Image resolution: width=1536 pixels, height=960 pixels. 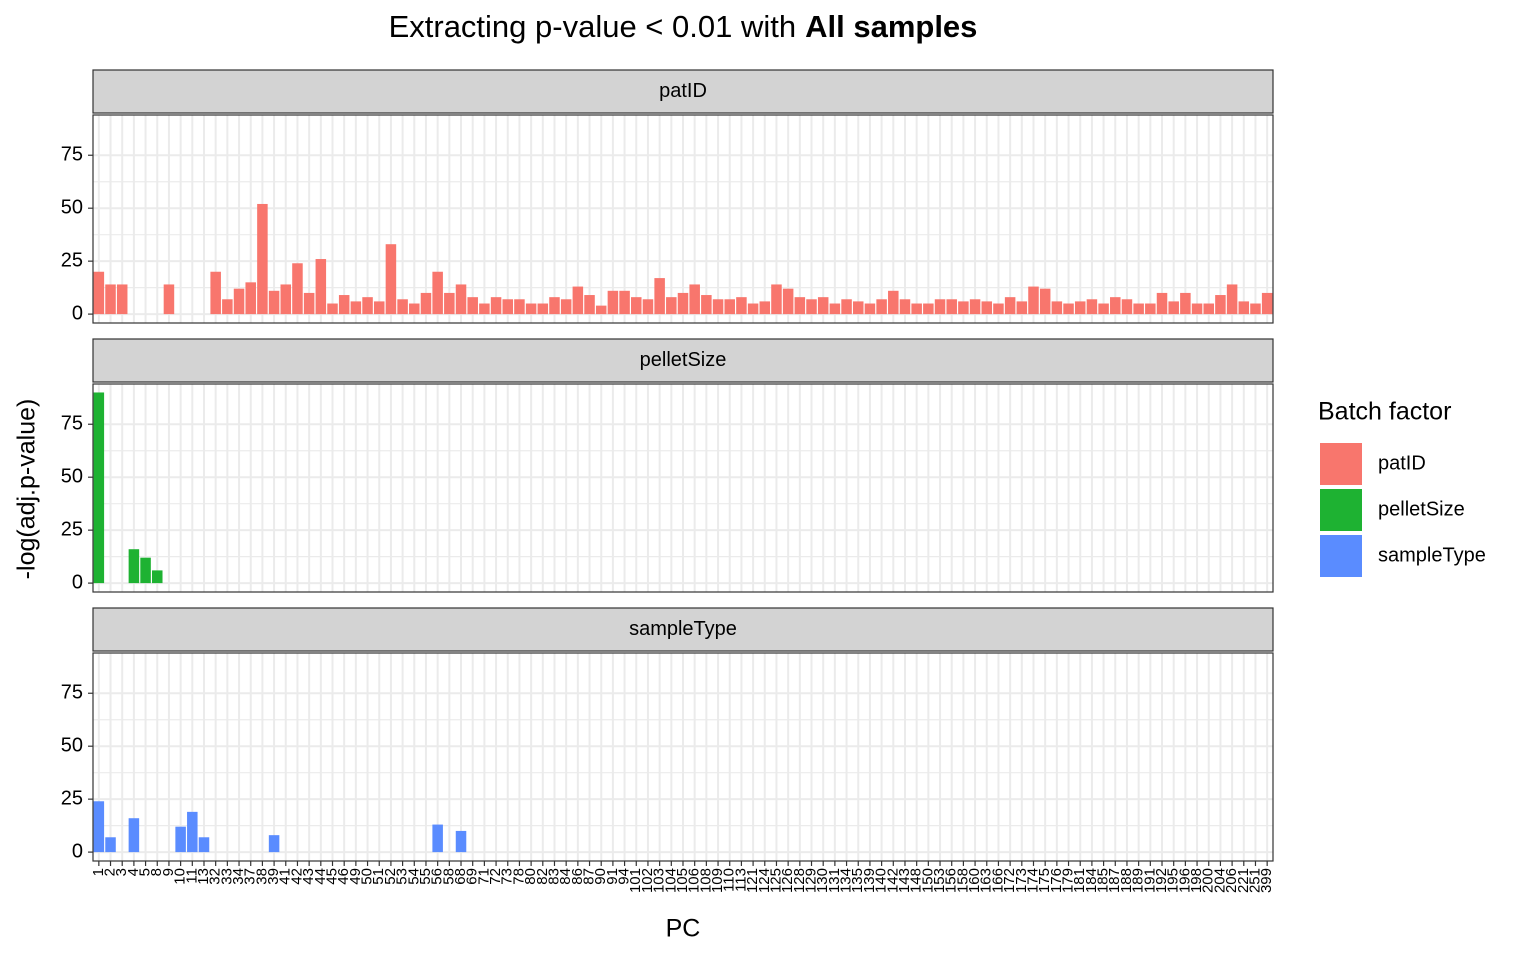 I want to click on x-tick-label: 172, so click(x=1009, y=880).